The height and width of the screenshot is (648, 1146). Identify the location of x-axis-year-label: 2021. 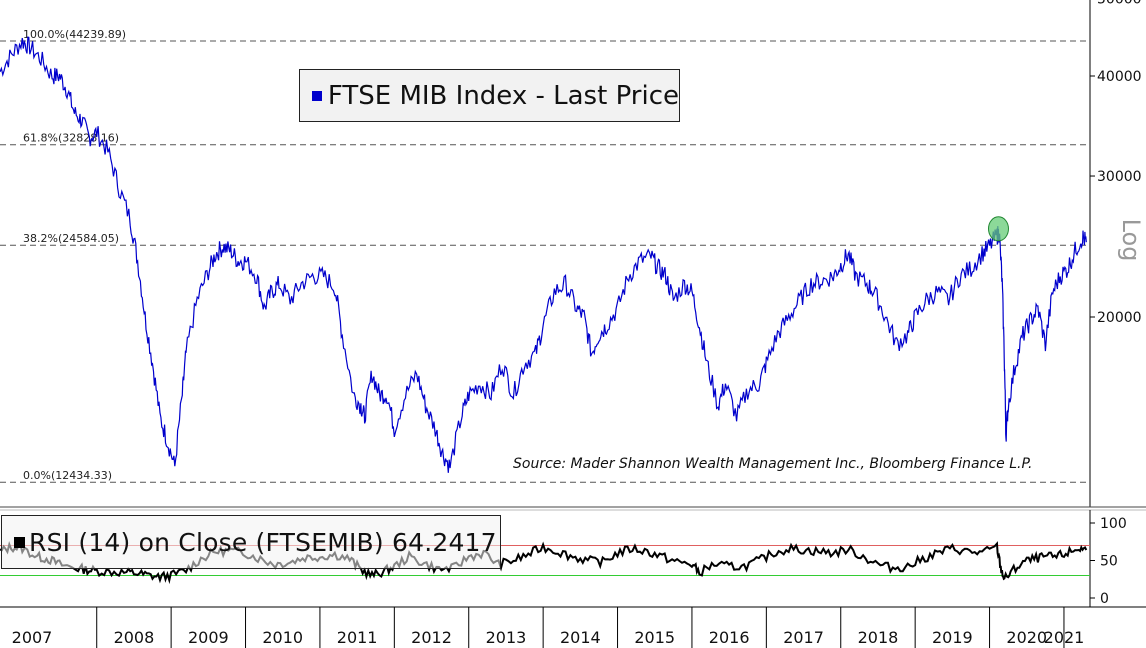
(1064, 637).